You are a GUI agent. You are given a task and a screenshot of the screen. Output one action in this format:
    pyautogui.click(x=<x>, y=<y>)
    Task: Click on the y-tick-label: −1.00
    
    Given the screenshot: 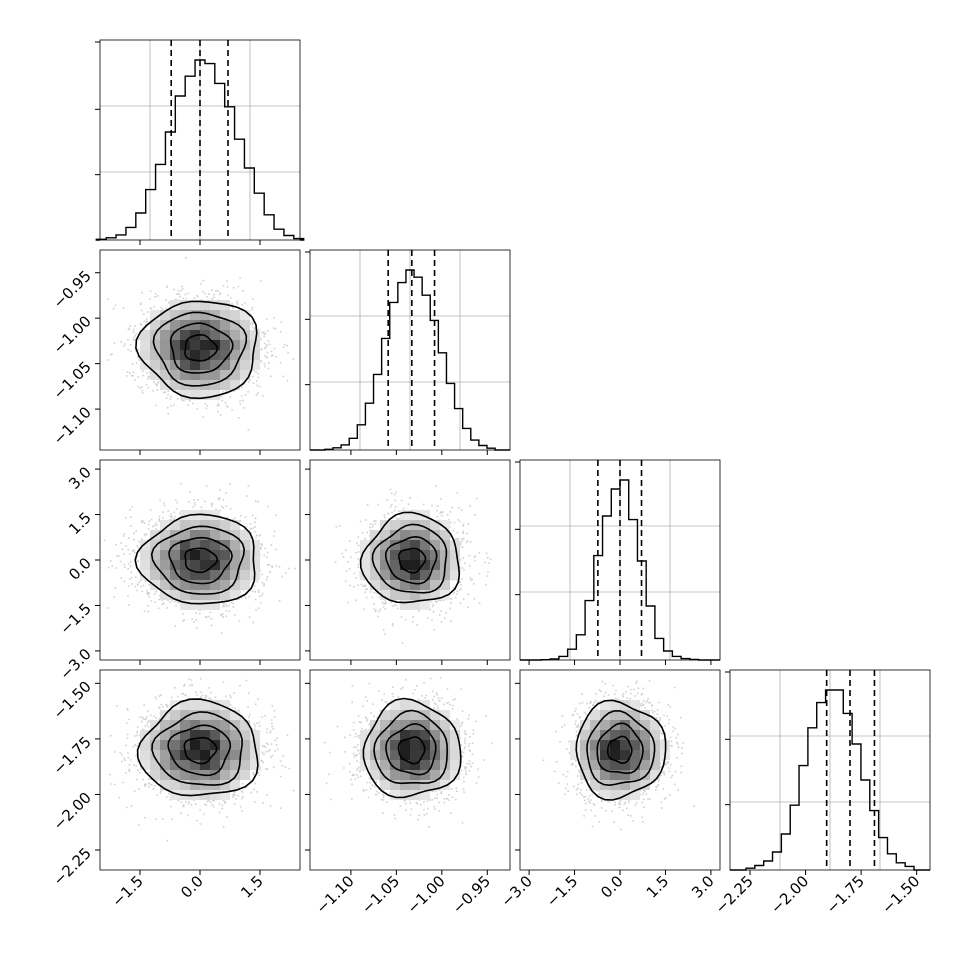 What is the action you would take?
    pyautogui.click(x=72, y=334)
    